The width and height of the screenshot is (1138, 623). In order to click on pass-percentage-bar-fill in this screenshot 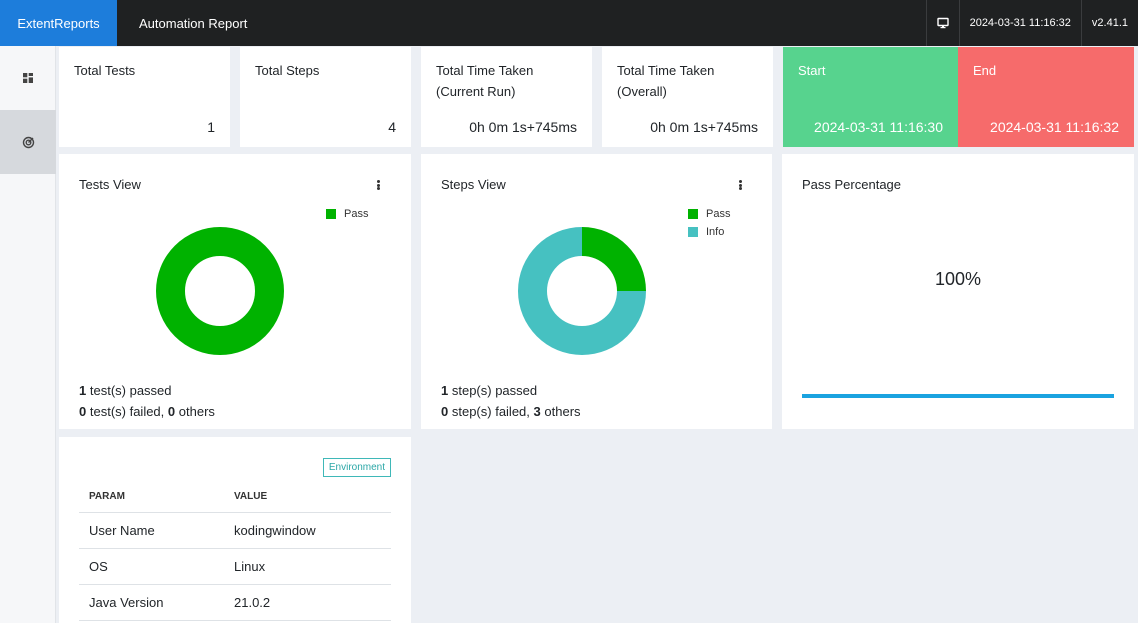, I will do `click(958, 396)`.